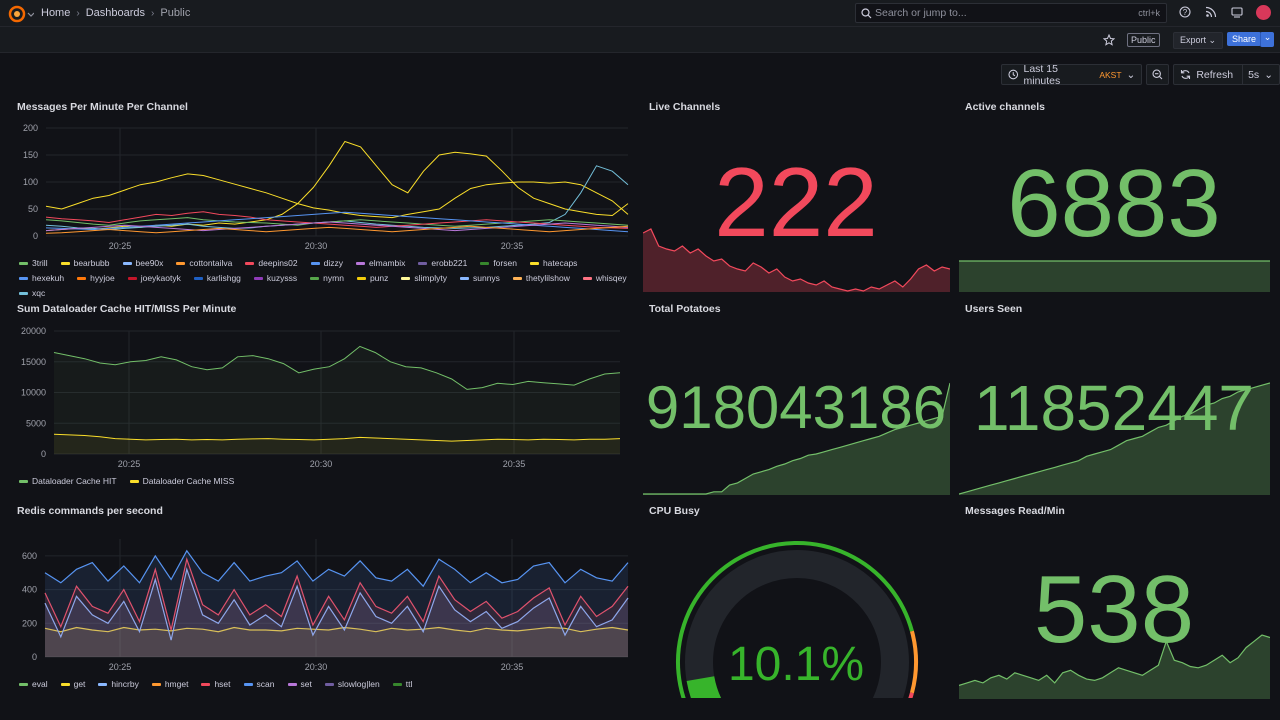 The height and width of the screenshot is (720, 1280). What do you see at coordinates (1226, 74) in the screenshot?
I see `refresh-button: Refresh 5s ⌄` at bounding box center [1226, 74].